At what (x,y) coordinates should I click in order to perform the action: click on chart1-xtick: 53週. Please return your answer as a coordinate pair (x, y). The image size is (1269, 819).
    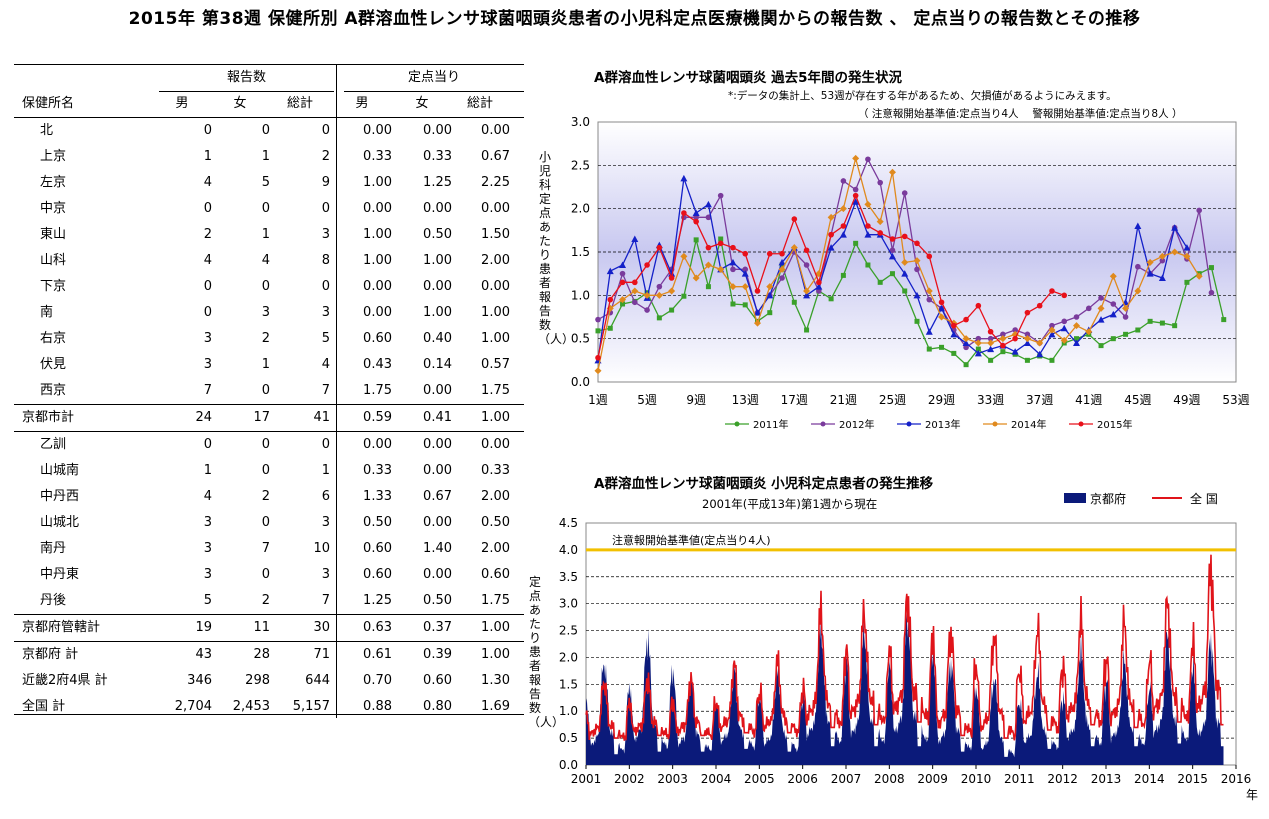
    Looking at the image, I should click on (1235, 400).